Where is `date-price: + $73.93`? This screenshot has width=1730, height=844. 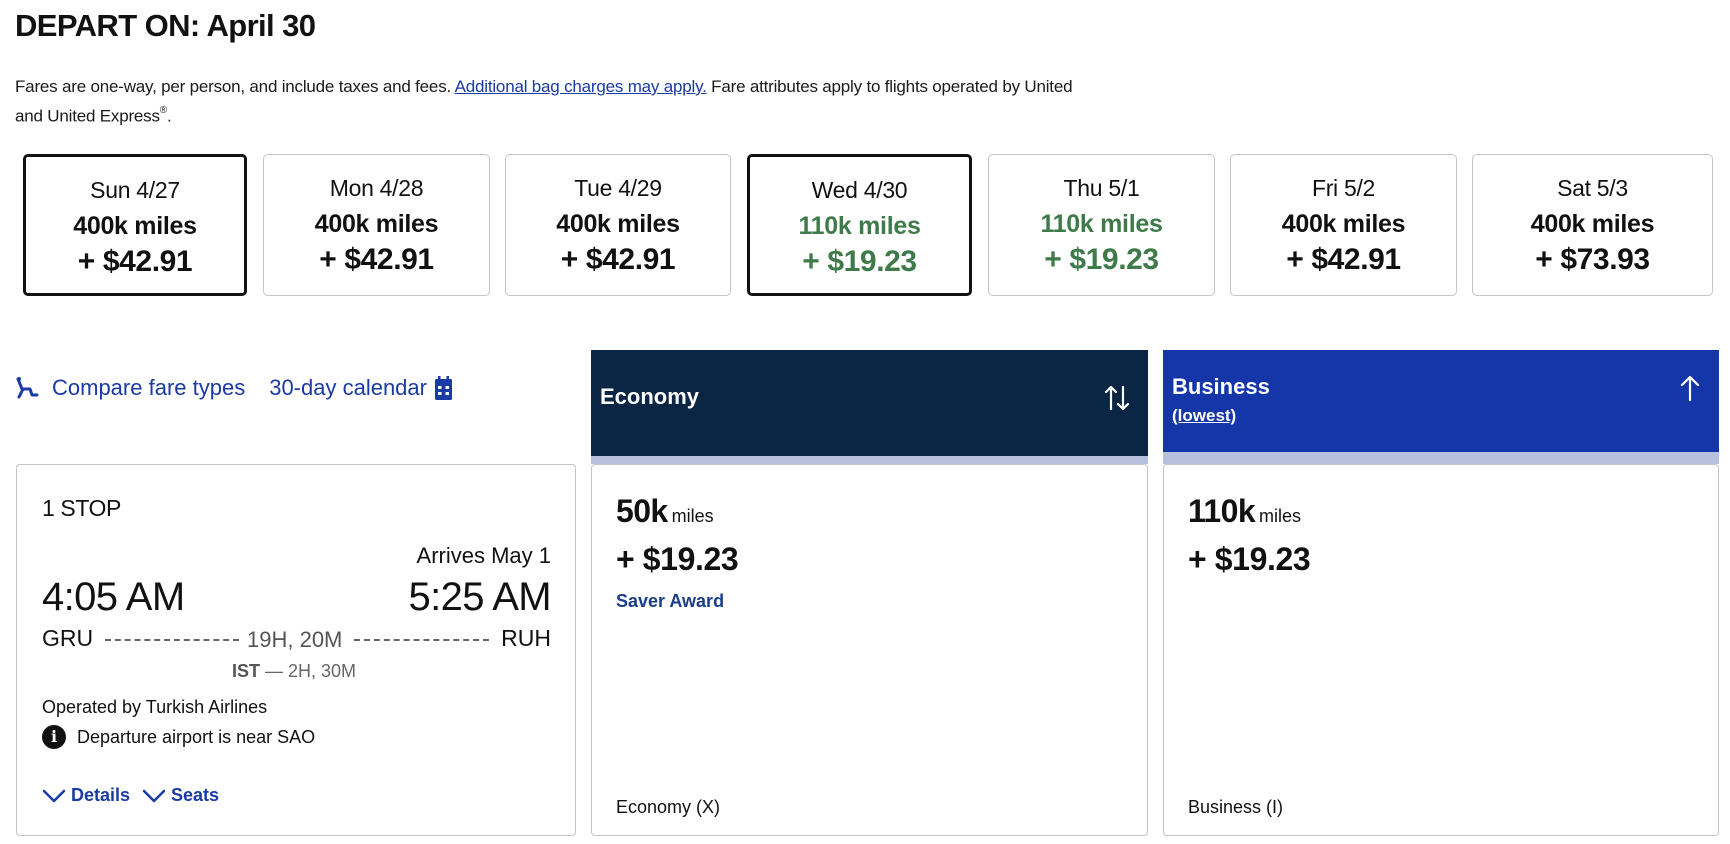
date-price: + $73.93 is located at coordinates (1592, 259).